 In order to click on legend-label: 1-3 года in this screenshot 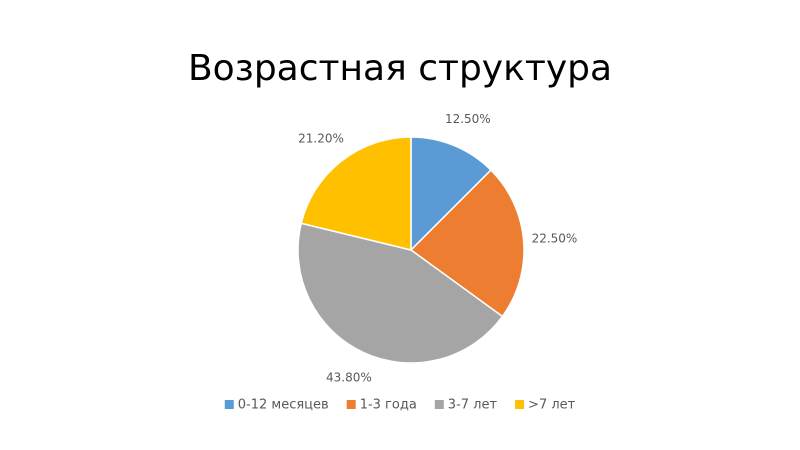, I will do `click(388, 405)`.